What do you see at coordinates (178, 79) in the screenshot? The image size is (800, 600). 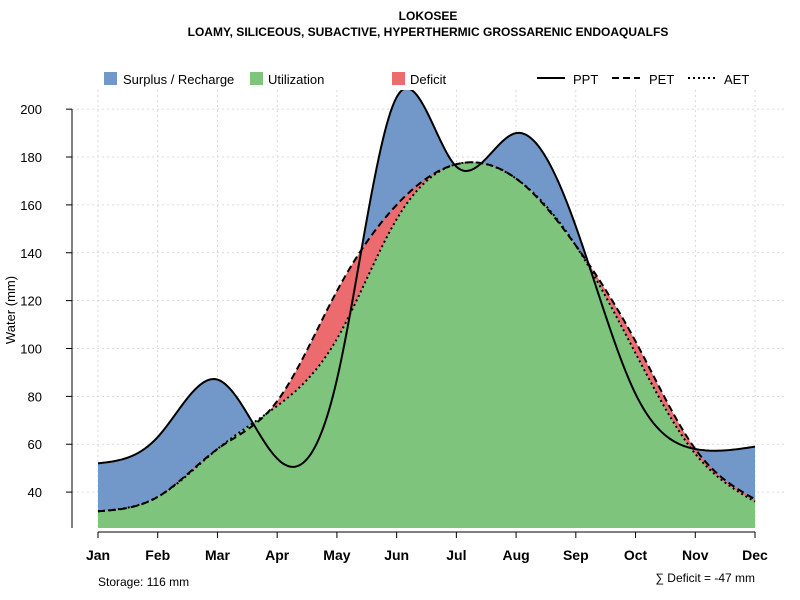 I see `legend-label-surplus: Surplus / Recharge` at bounding box center [178, 79].